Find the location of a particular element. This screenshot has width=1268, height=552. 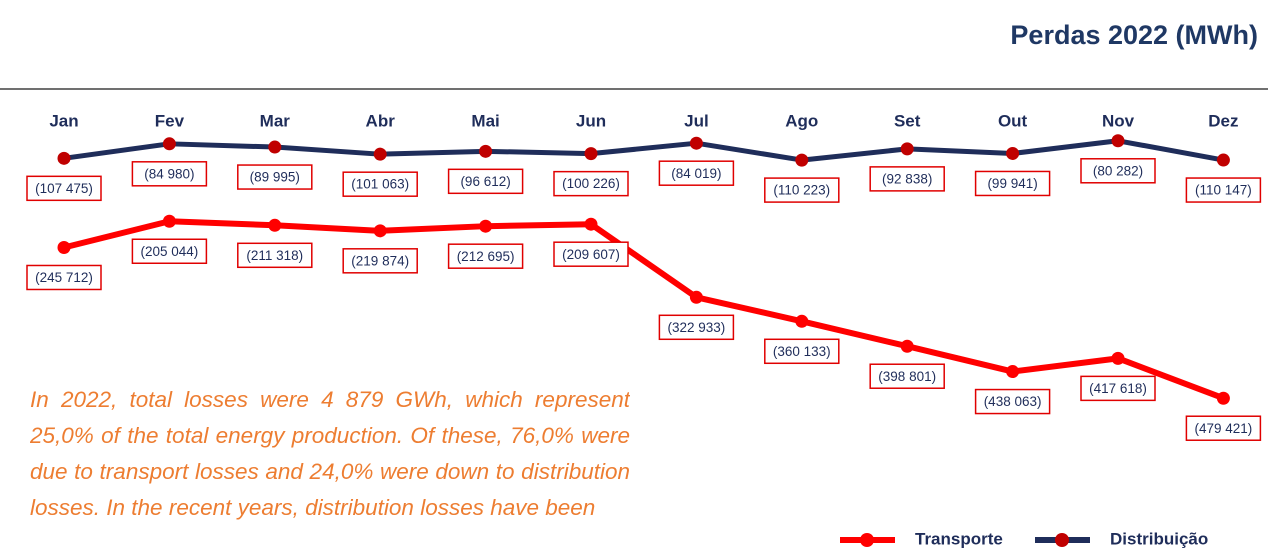

data-label: (92 838) is located at coordinates (907, 178).